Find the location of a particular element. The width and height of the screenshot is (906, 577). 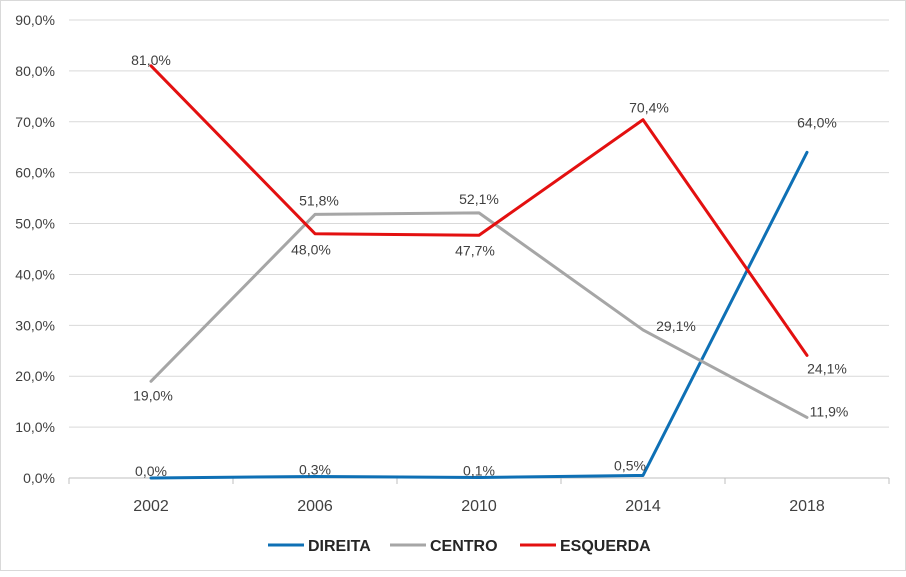

x-tick-label: 2018 is located at coordinates (807, 506).